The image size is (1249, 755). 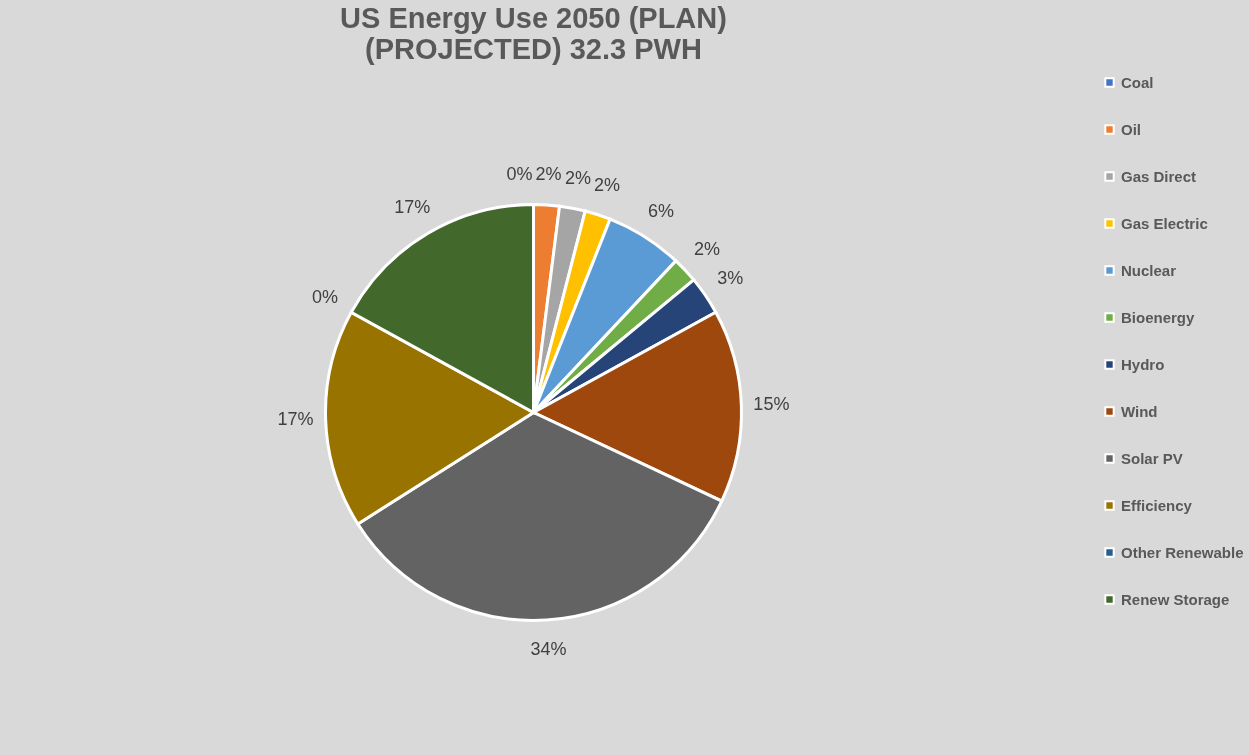 I want to click on legend-label: Coal, so click(x=1137, y=82).